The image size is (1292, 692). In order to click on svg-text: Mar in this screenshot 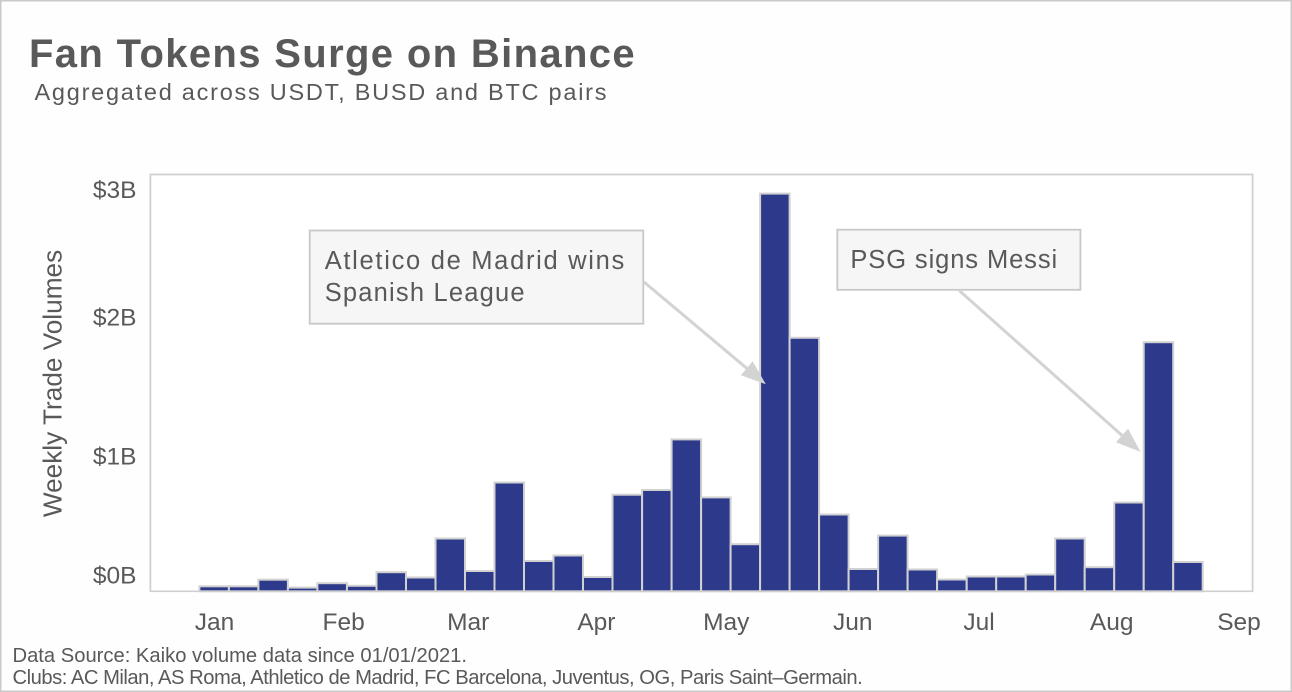, I will do `click(468, 622)`.